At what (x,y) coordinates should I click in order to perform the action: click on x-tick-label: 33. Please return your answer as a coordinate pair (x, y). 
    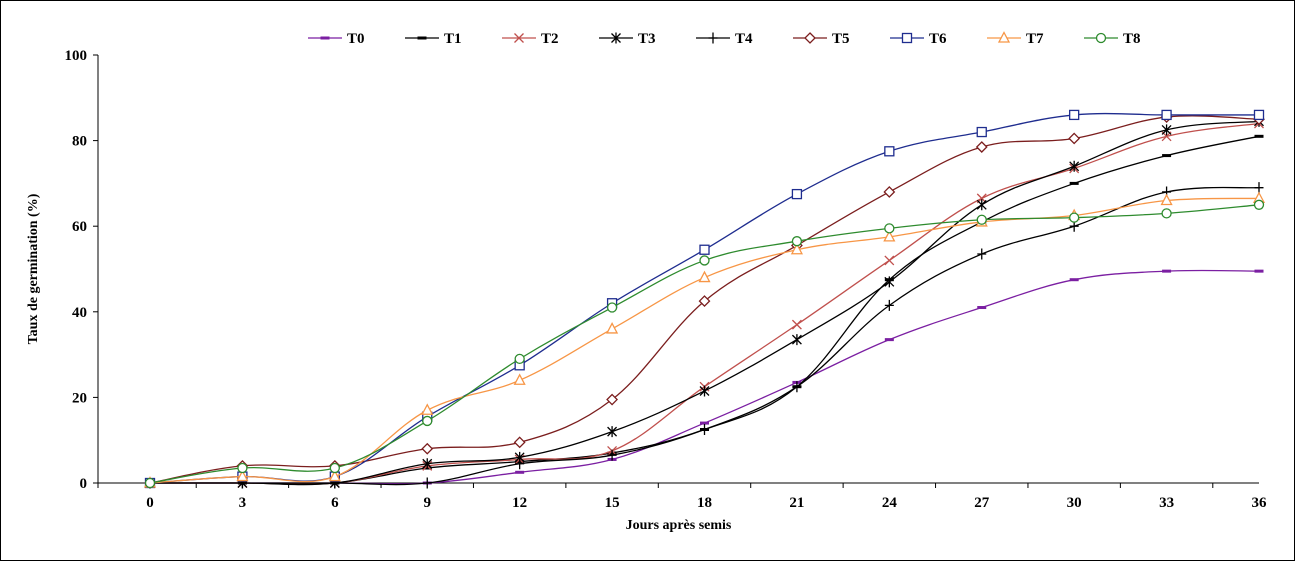
    Looking at the image, I should click on (1166, 503).